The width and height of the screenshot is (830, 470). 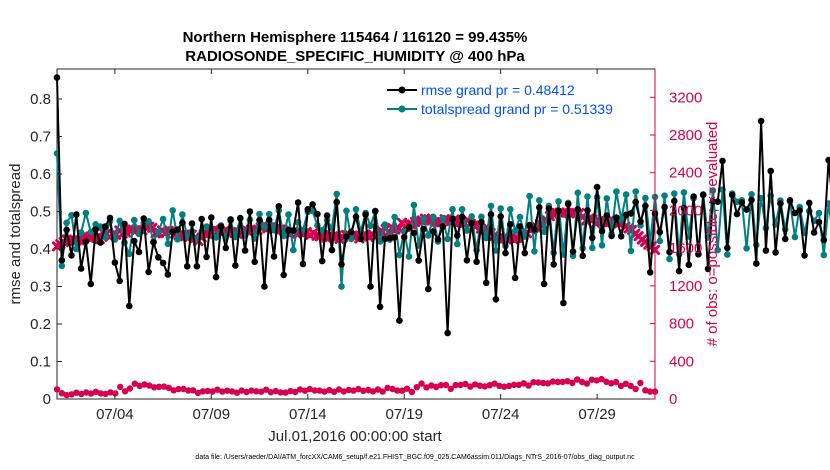 I want to click on x-axis-label: Jul.01,2016 00:00:00 start, so click(x=355, y=436).